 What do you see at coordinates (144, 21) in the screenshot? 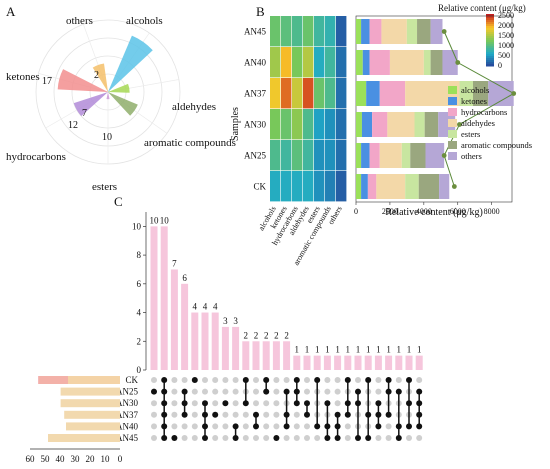
I see `radar-category-label: alcohols` at bounding box center [144, 21].